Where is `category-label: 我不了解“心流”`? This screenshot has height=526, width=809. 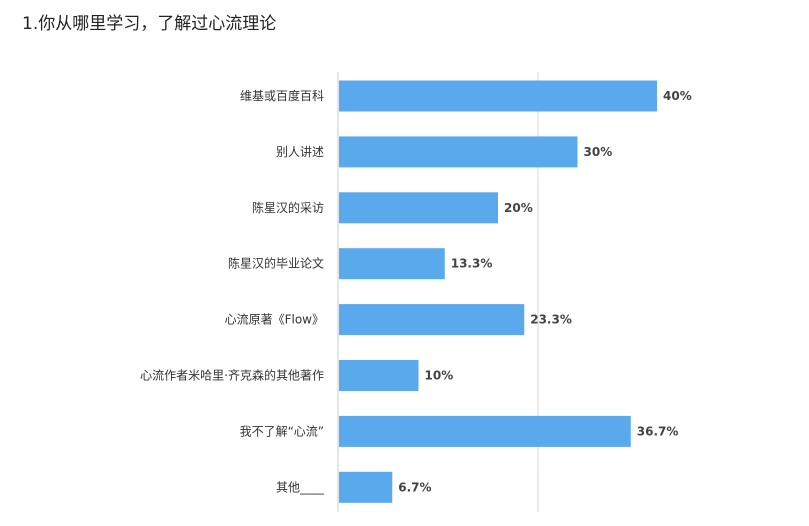
category-label: 我不了解“心流” is located at coordinates (282, 431).